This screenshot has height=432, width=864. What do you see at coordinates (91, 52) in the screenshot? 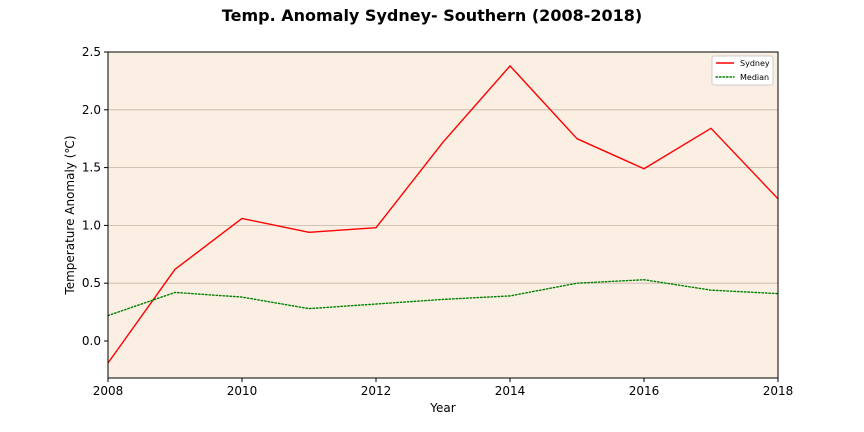
I see `y-tick-label: 2.5` at bounding box center [91, 52].